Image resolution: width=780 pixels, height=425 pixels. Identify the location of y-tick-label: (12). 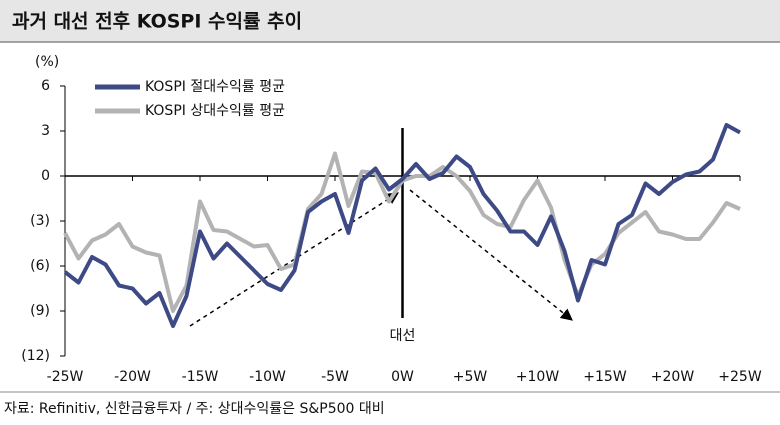
(35, 356).